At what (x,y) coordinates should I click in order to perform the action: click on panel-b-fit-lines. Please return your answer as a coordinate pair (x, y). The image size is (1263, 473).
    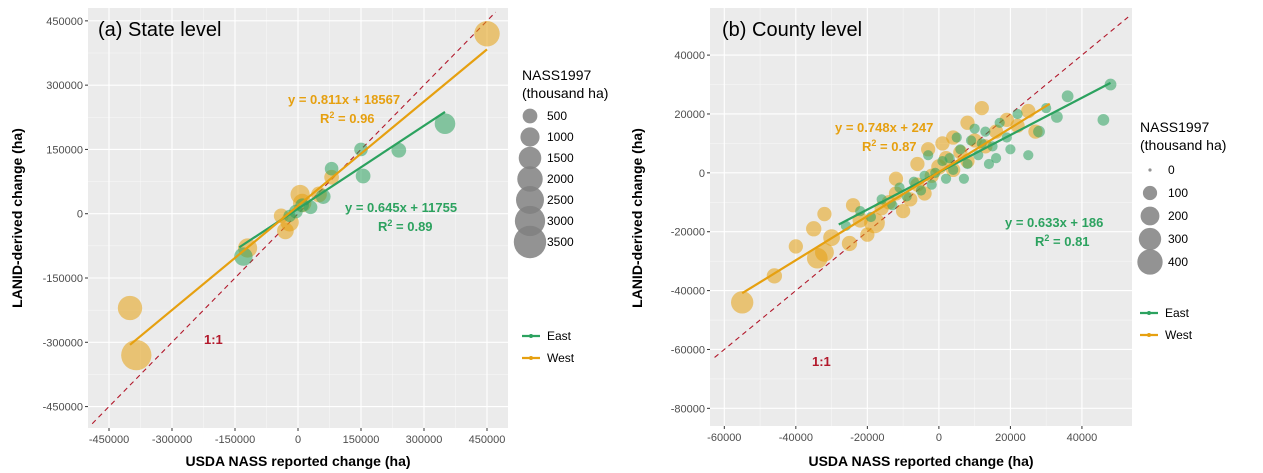
    Looking at the image, I should click on (926, 188).